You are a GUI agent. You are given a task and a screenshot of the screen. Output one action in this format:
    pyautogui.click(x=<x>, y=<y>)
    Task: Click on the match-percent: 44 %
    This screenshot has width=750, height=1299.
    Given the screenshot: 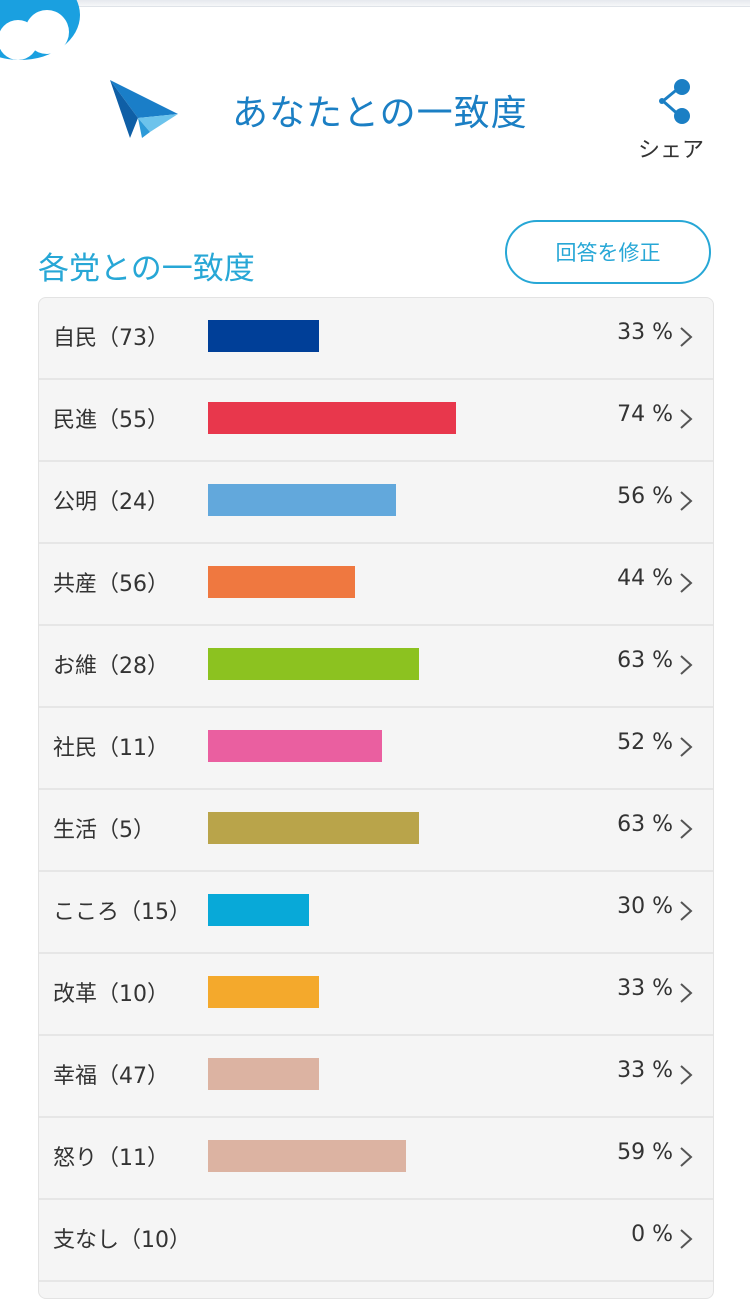 What is the action you would take?
    pyautogui.click(x=645, y=578)
    